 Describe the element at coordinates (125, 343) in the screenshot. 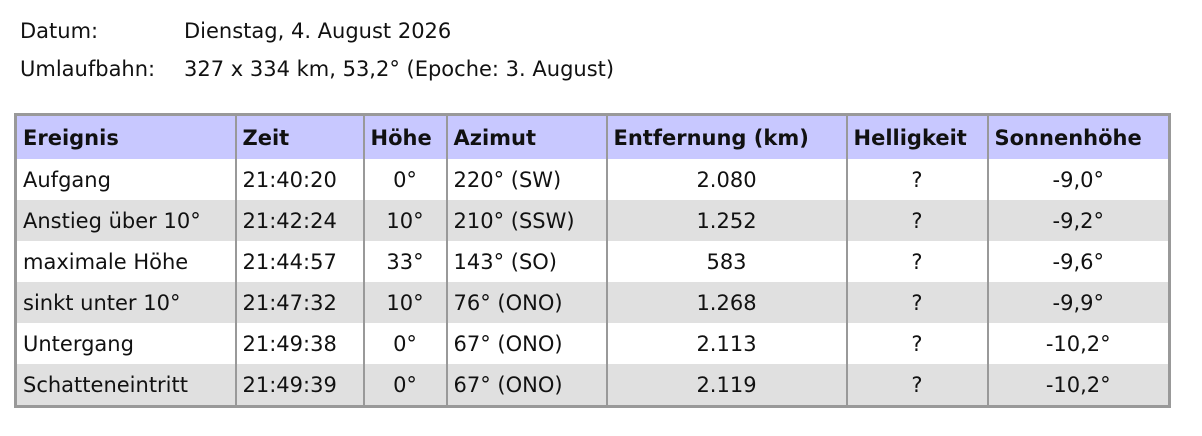

I see `table-cell: Untergang` at that location.